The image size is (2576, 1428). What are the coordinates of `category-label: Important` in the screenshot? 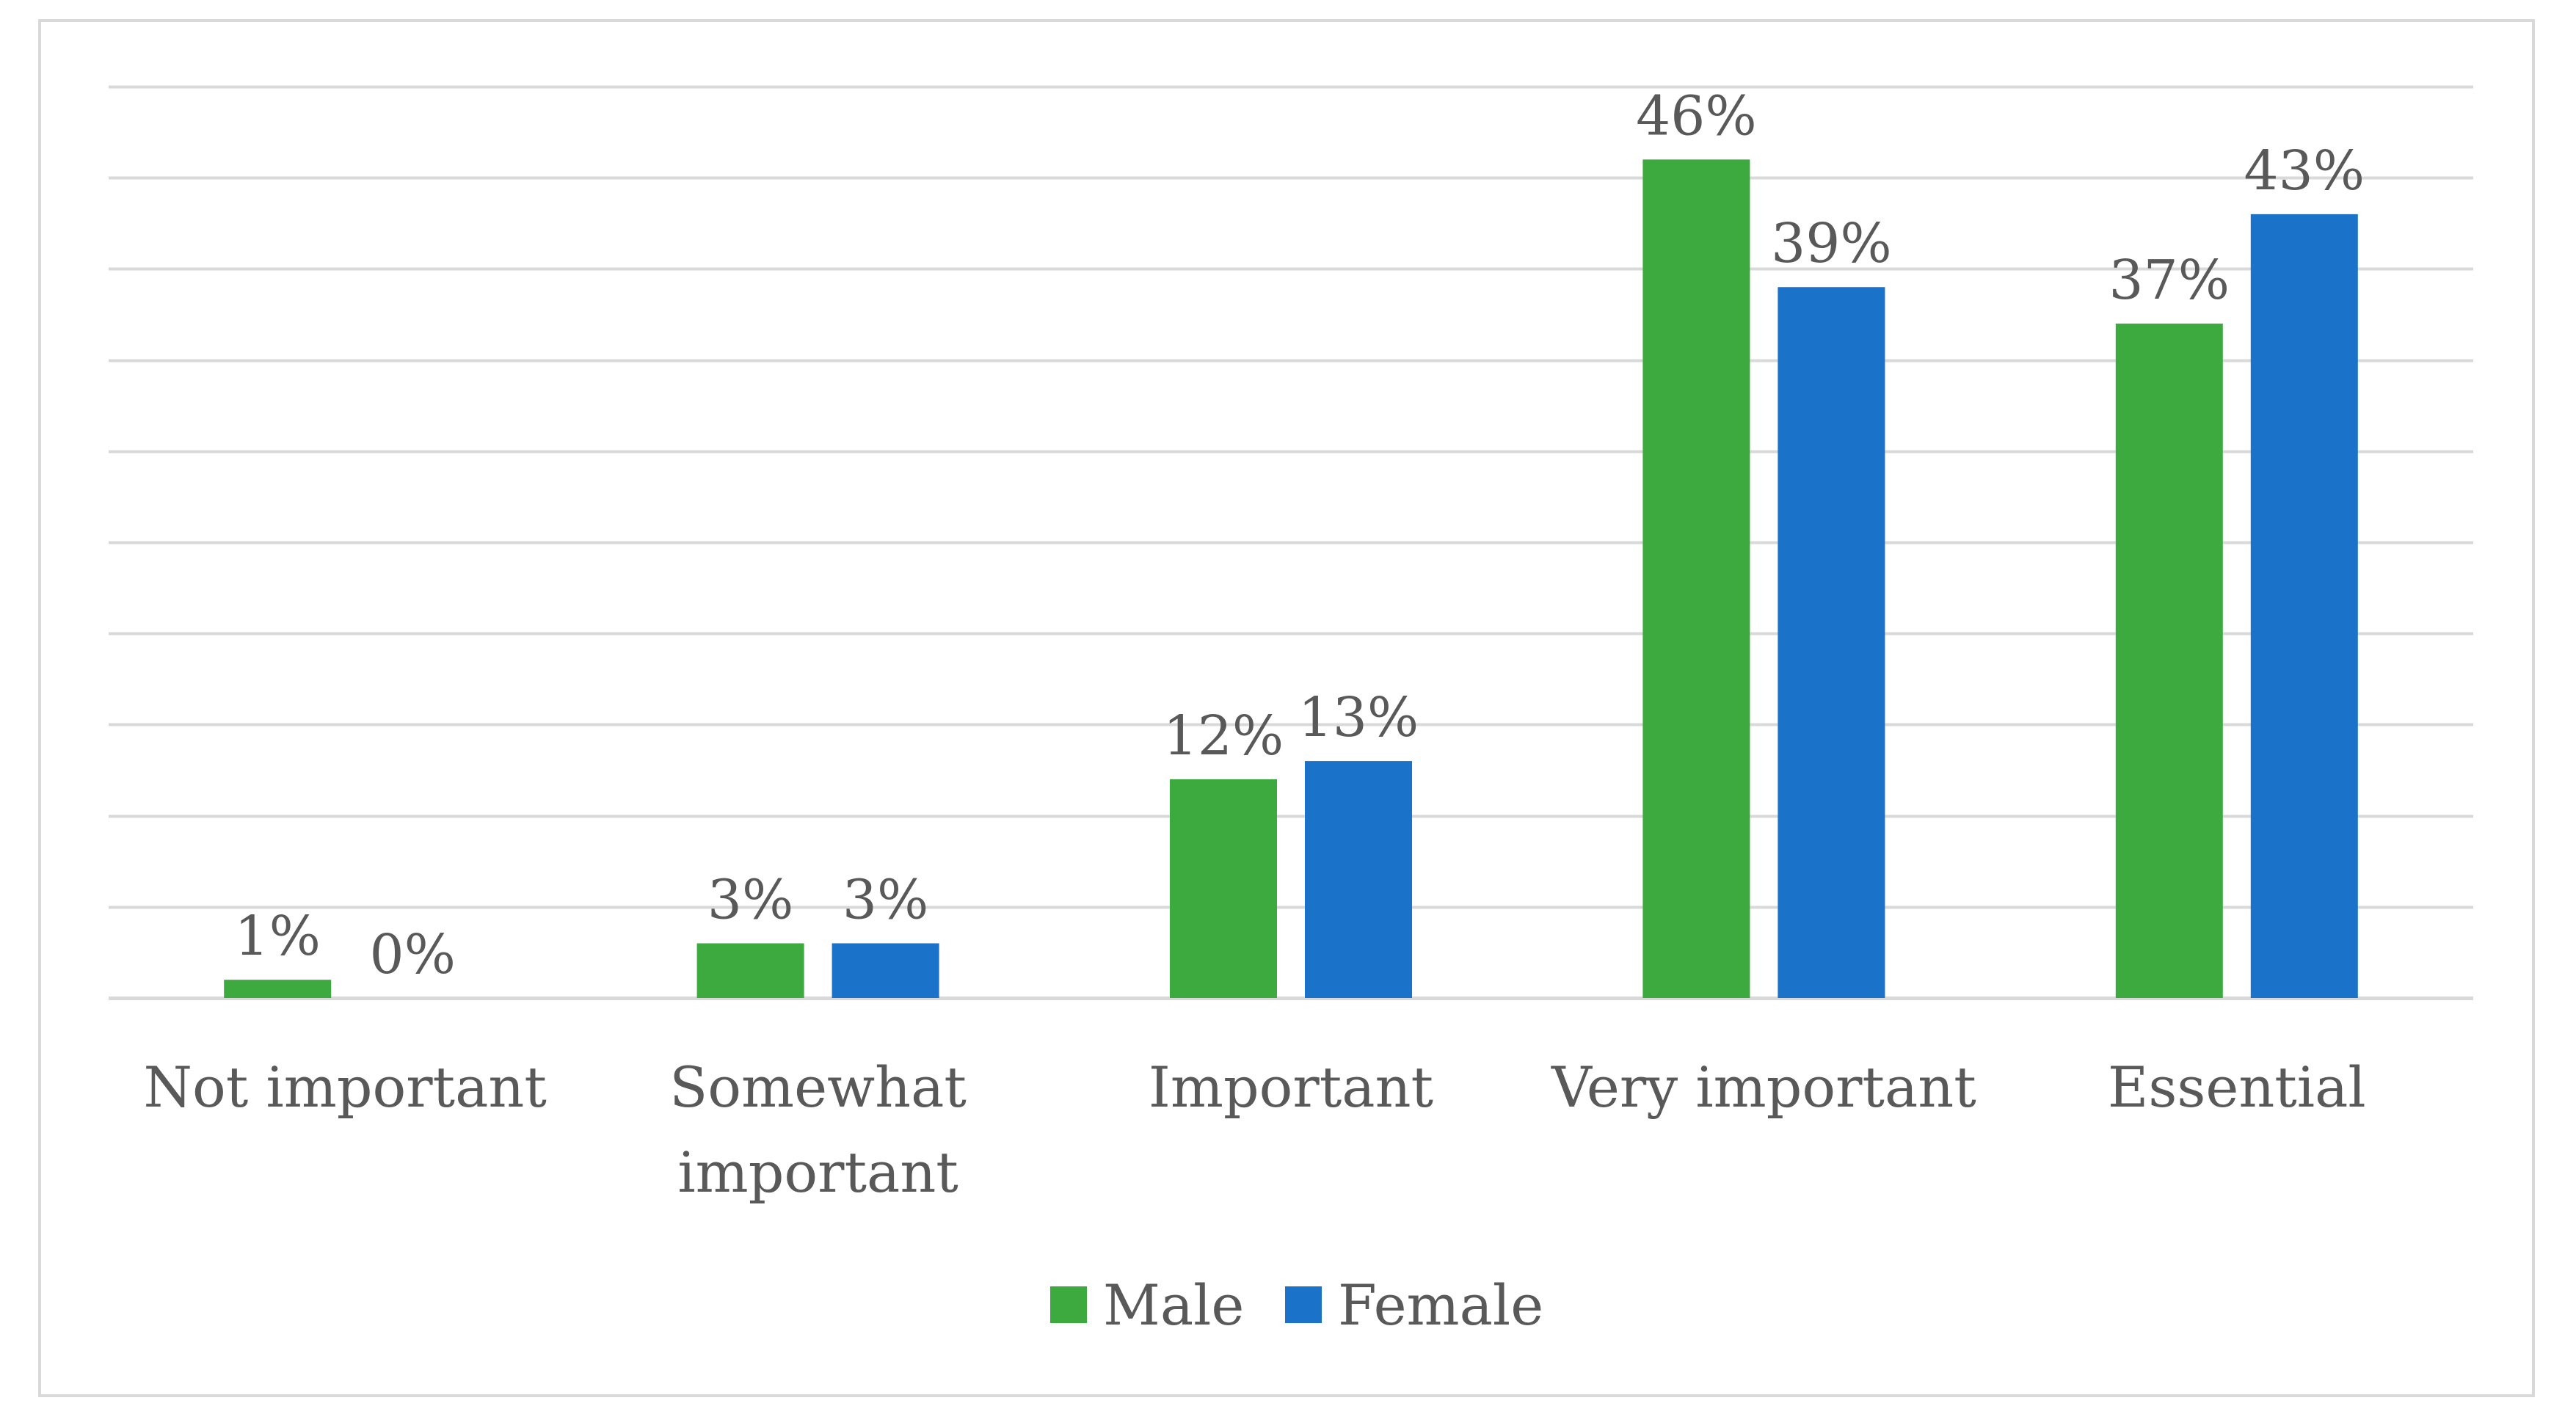 It's located at (1291, 1087).